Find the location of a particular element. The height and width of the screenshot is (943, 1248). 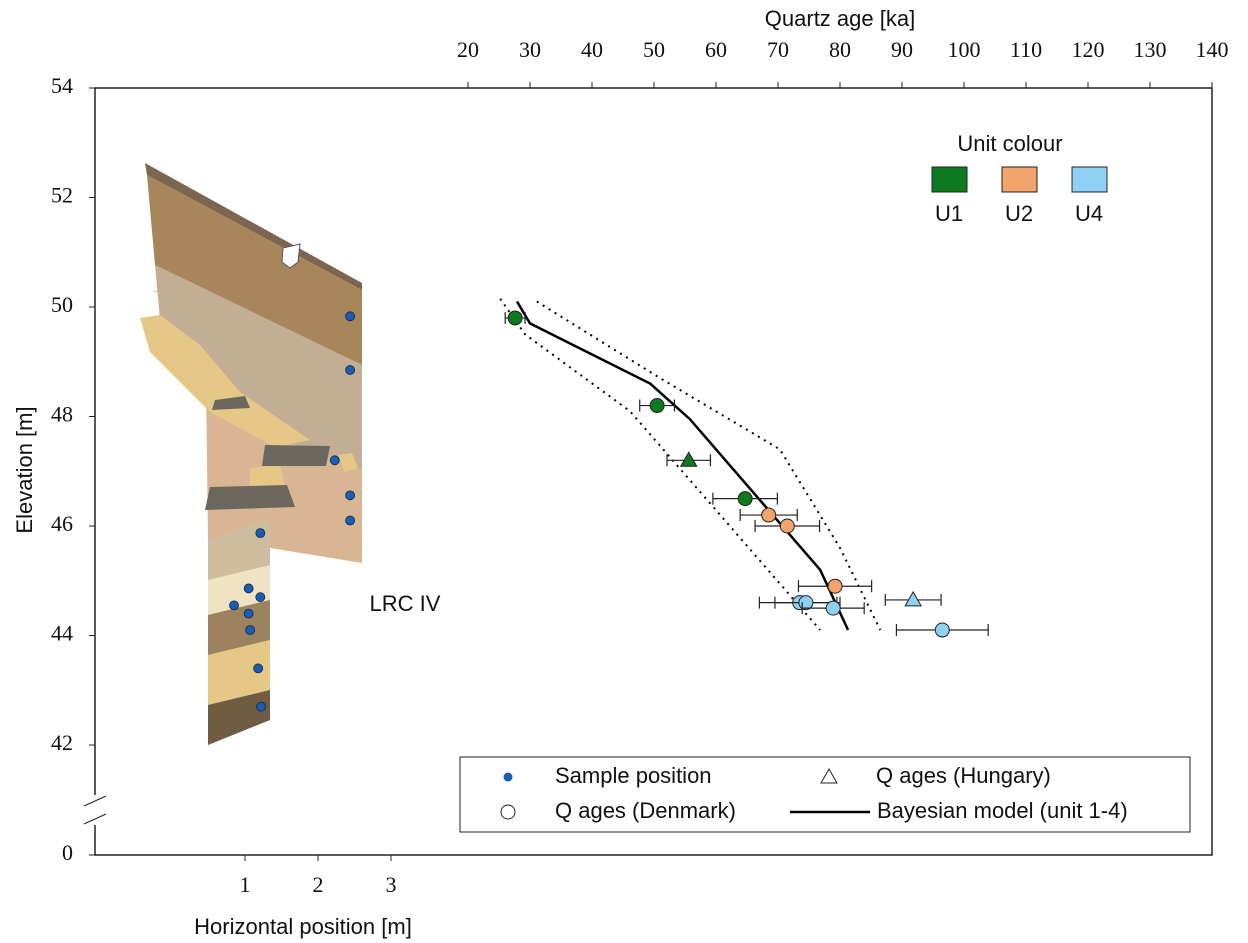

model-upper-bound is located at coordinates (709, 465).